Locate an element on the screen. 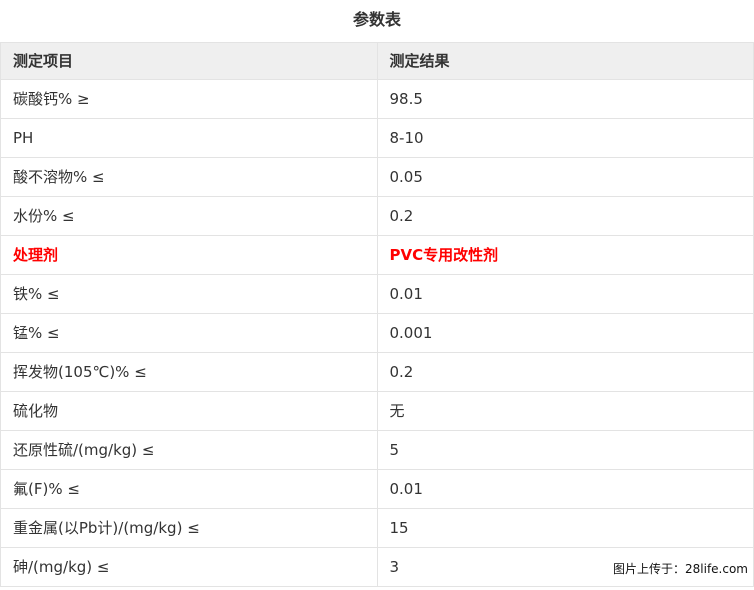  table-row: 碳酸钙% ≥98.5 is located at coordinates (377, 99).